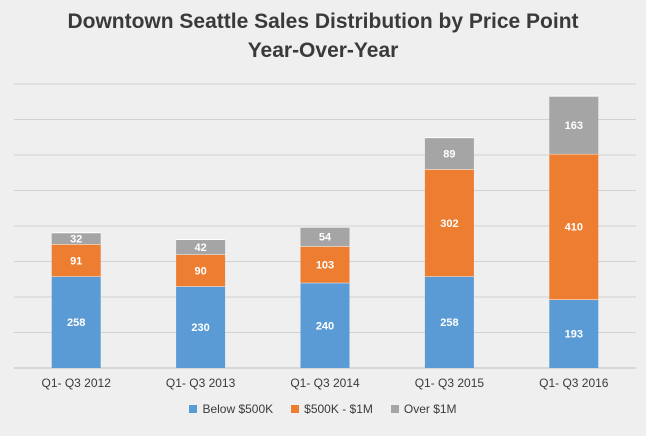  What do you see at coordinates (77, 383) in the screenshot?
I see `x-tick-label: Q1- Q3 2012` at bounding box center [77, 383].